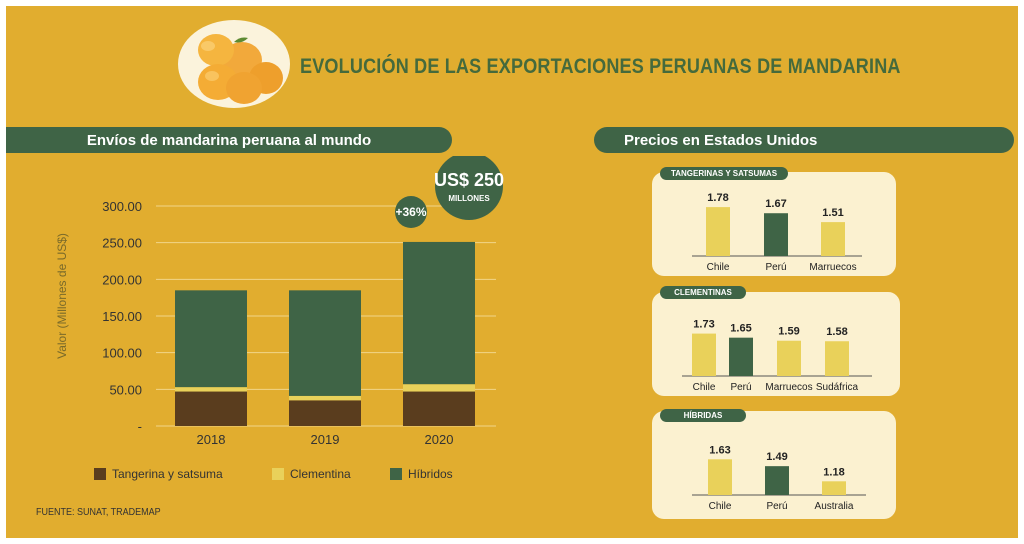 The height and width of the screenshot is (544, 1024). Describe the element at coordinates (775, 204) in the screenshot. I see `price-value-label: 1.67` at that location.